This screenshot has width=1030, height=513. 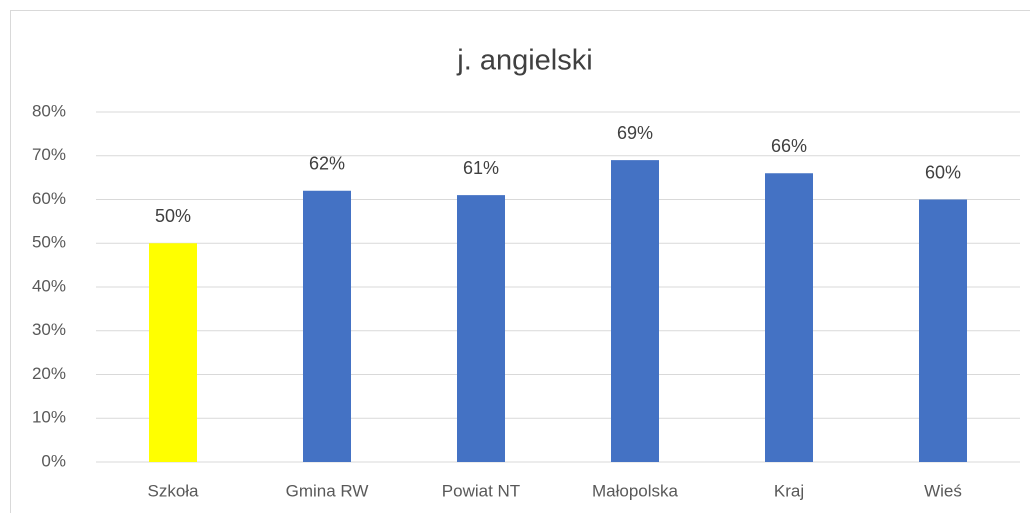 I want to click on x-tick-label: Szkoła, so click(x=173, y=490).